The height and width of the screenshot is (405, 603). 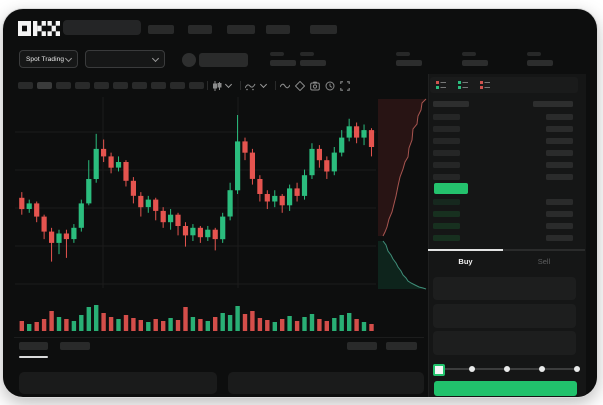 What do you see at coordinates (463, 85) in the screenshot?
I see `orderbook-view-bids-icon` at bounding box center [463, 85].